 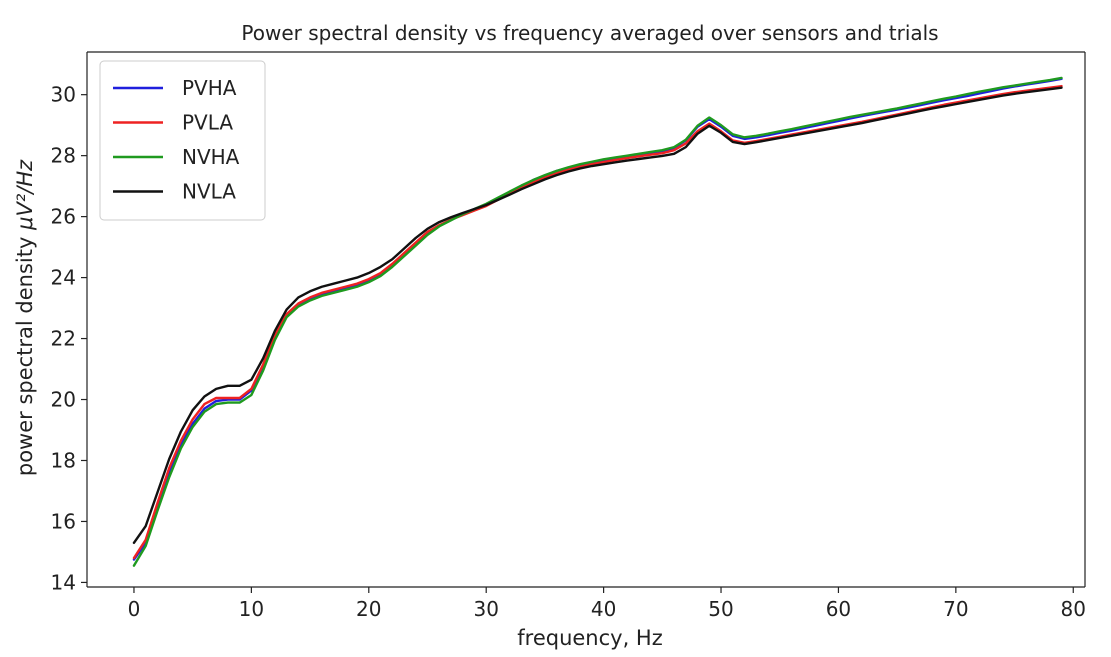 What do you see at coordinates (63, 339) in the screenshot?
I see `y-tick-label: 22` at bounding box center [63, 339].